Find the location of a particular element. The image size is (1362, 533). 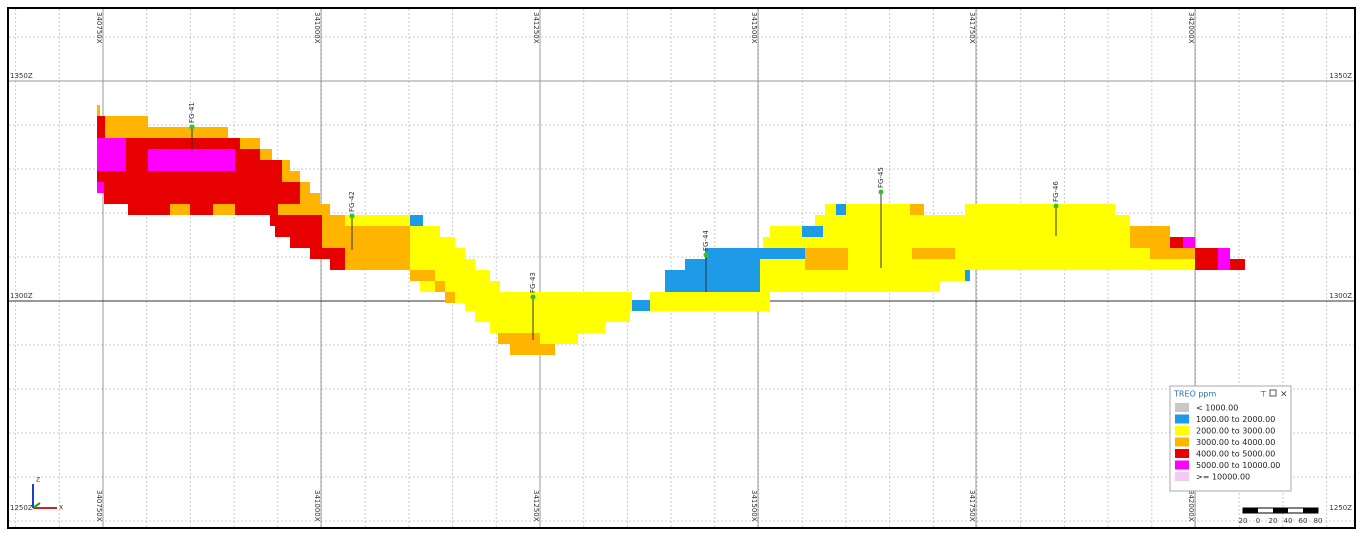

legend-box is located at coordinates (1230, 438).